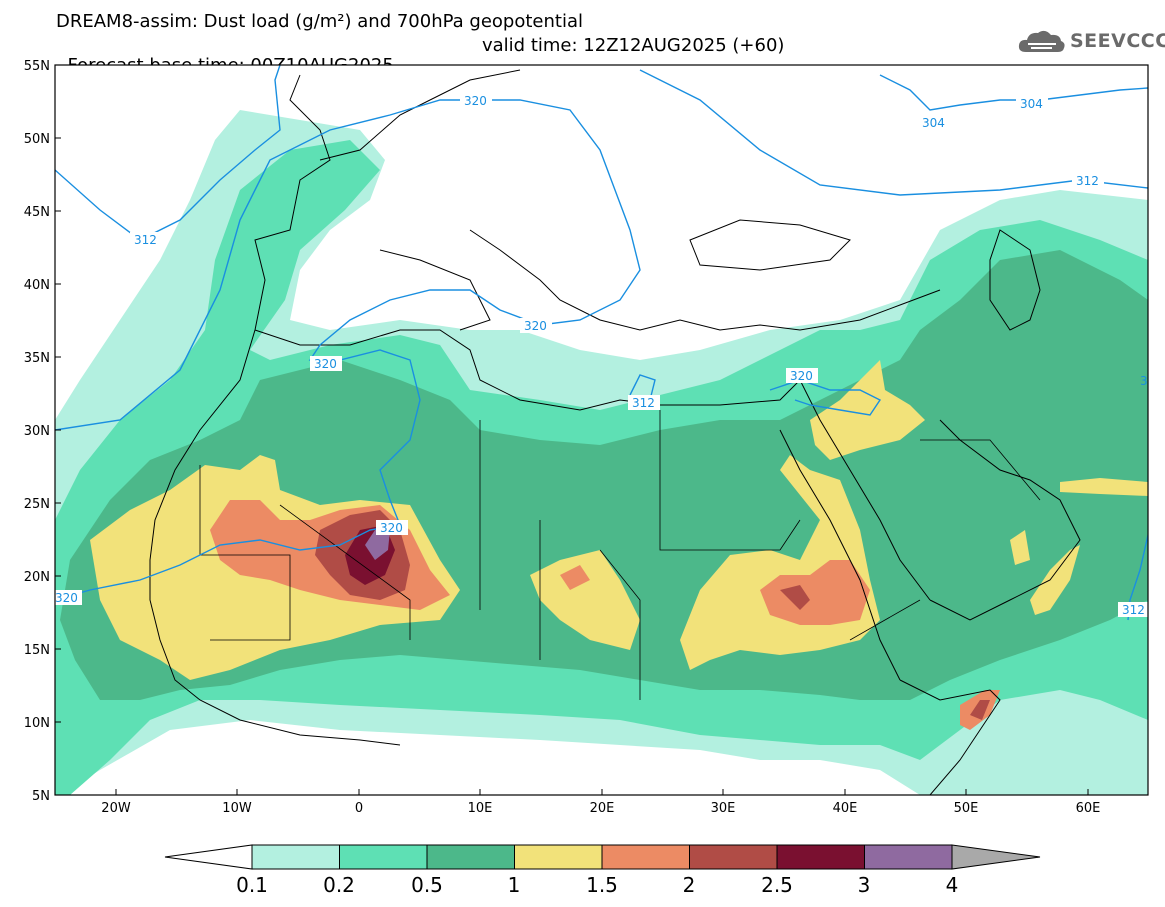  What do you see at coordinates (689, 885) in the screenshot?
I see `colorbar-tick: 2` at bounding box center [689, 885].